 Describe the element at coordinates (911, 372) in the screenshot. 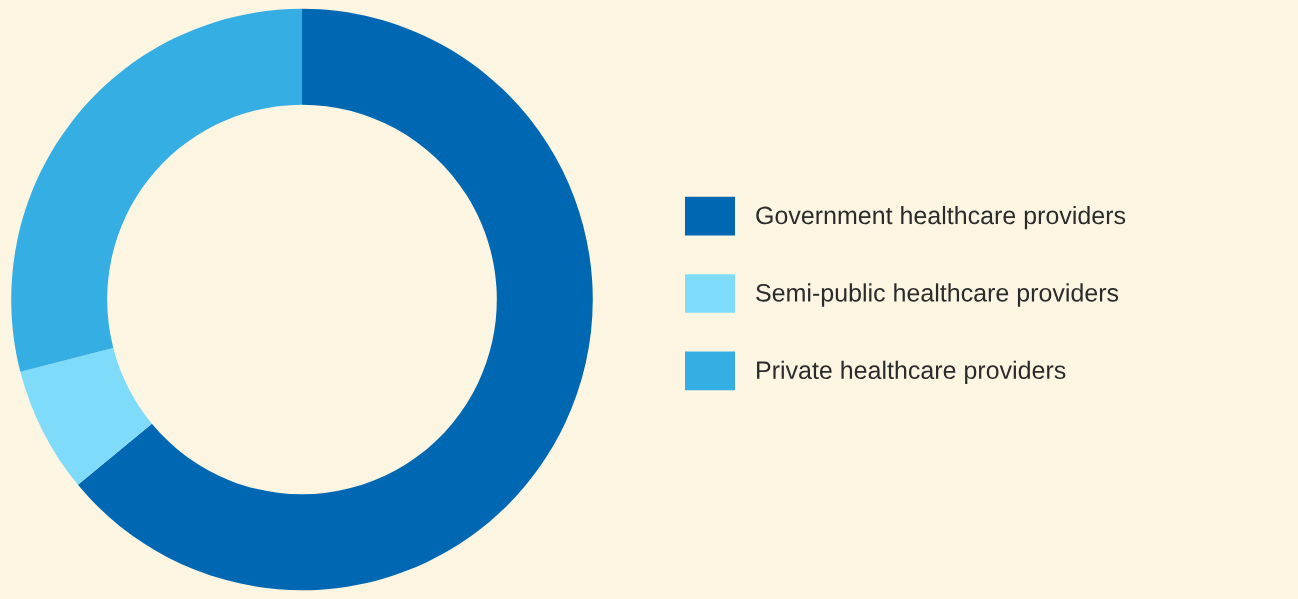

I see `legend-label: Private healthcare providers` at that location.